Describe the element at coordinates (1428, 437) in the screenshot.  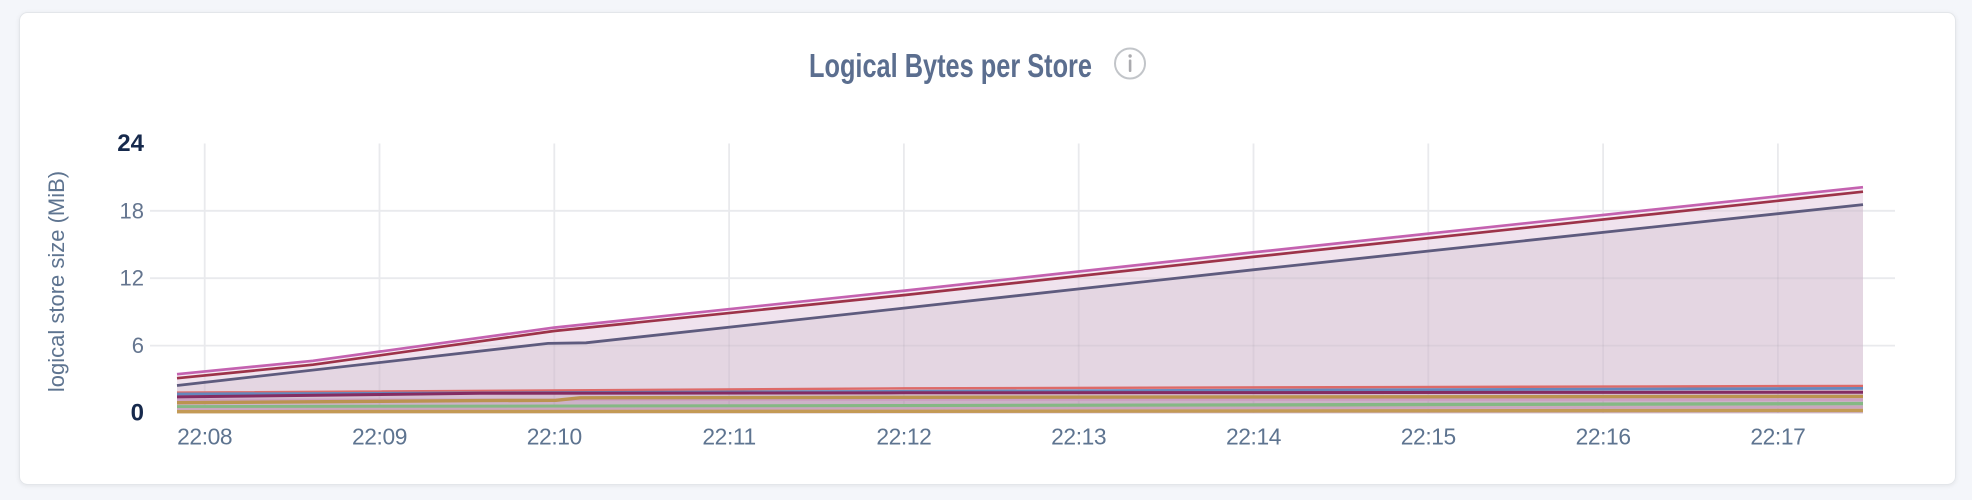
I see `svg-text: 22:15` at that location.